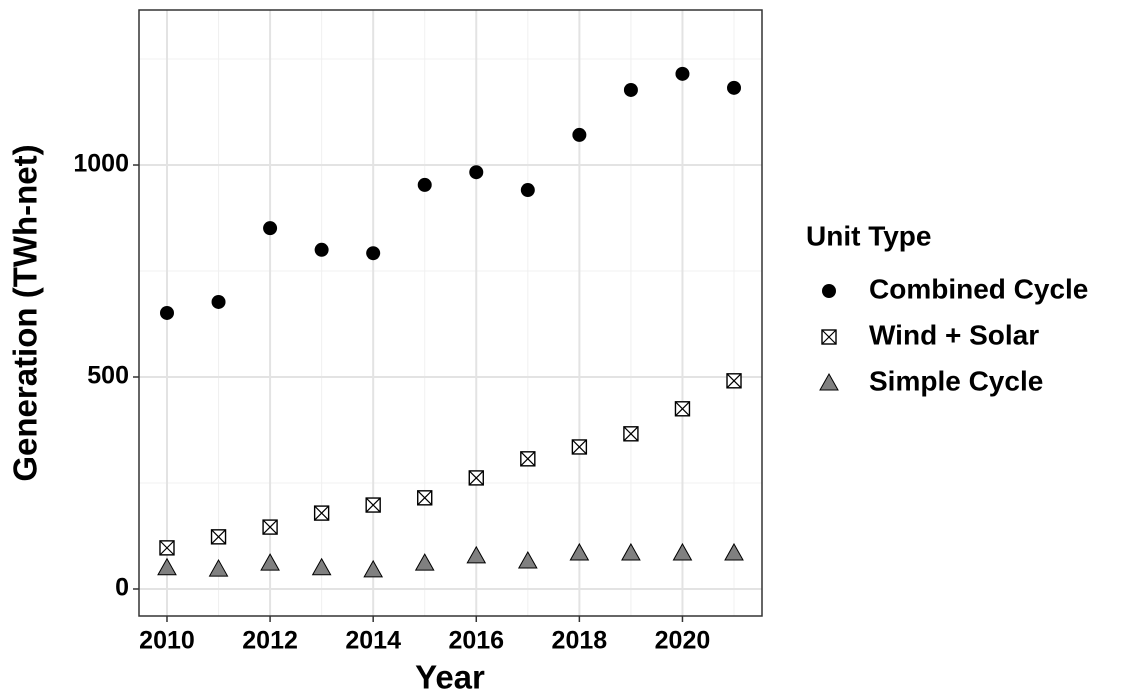 This screenshot has height=698, width=1127. What do you see at coordinates (956, 380) in the screenshot?
I see `legend-label: Simple Cycle` at bounding box center [956, 380].